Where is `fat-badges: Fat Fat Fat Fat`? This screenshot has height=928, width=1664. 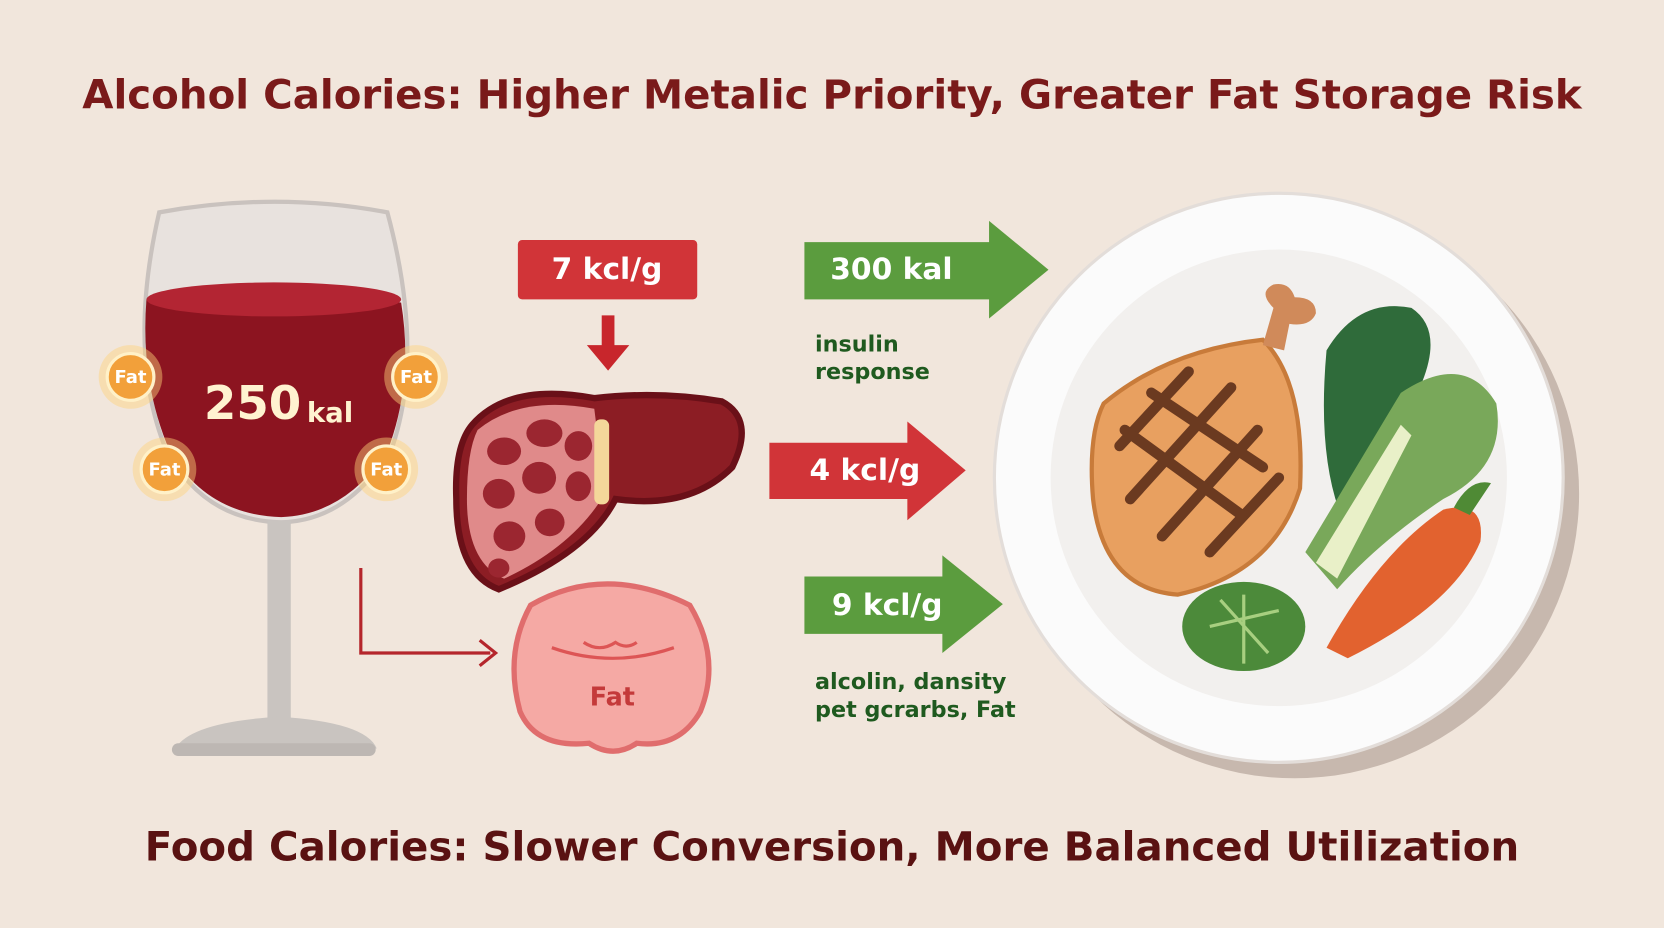 fat-badges: Fat Fat Fat Fat is located at coordinates (273, 423).